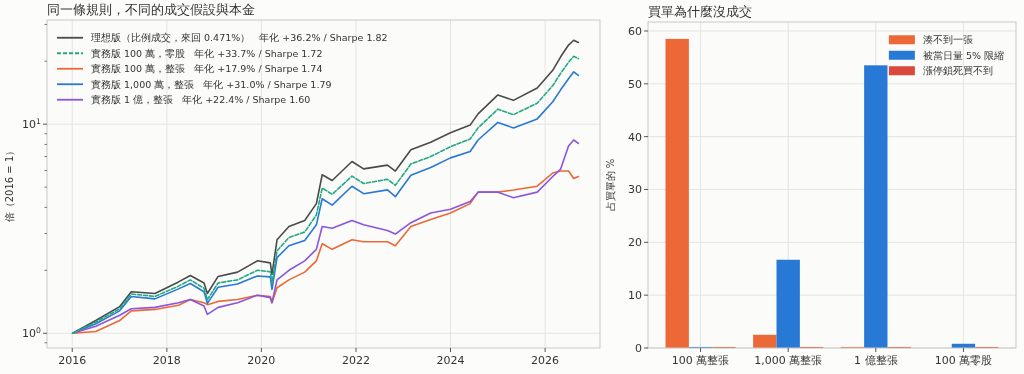 The width and height of the screenshot is (1024, 374). I want to click on x-tick-label: 2018, so click(166, 360).